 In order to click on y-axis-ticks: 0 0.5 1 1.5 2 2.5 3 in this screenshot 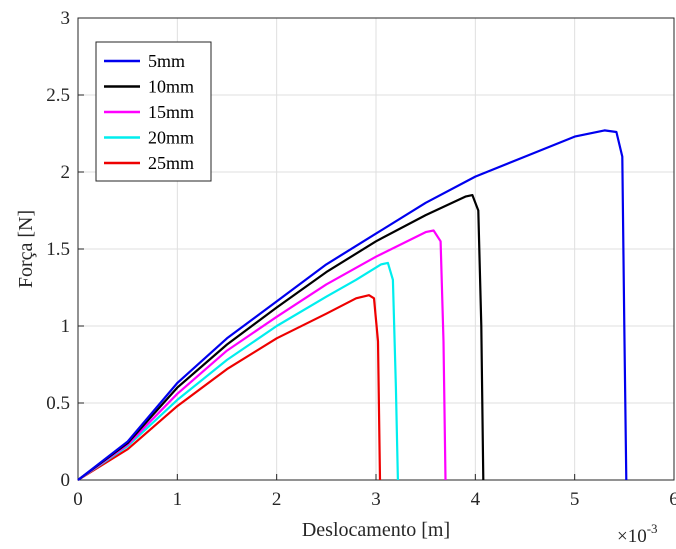, I will do `click(65, 249)`.